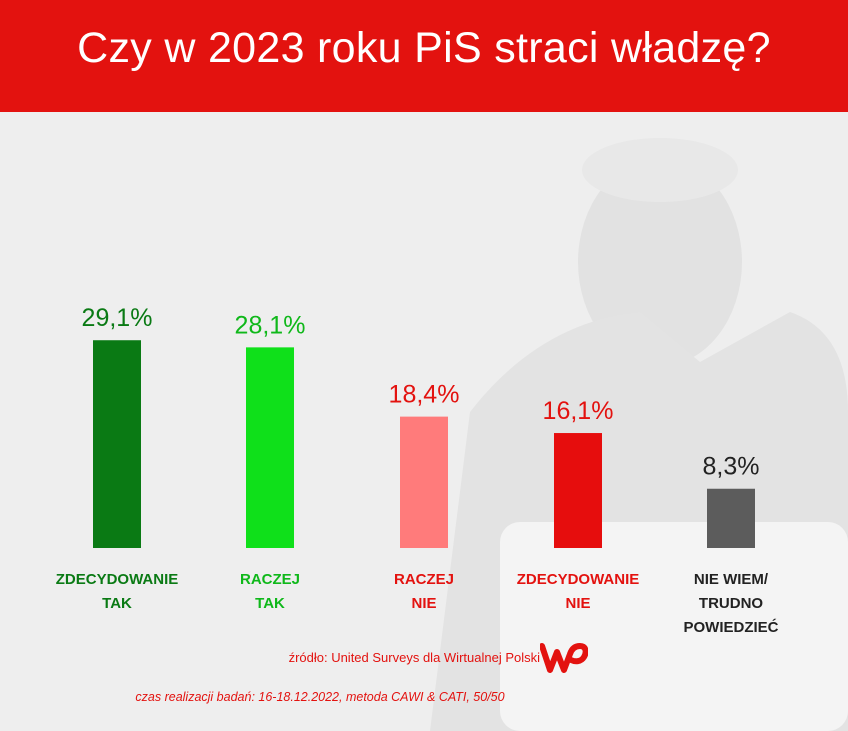 The width and height of the screenshot is (848, 731). What do you see at coordinates (577, 603) in the screenshot?
I see `category-label-3-1: NIE` at bounding box center [577, 603].